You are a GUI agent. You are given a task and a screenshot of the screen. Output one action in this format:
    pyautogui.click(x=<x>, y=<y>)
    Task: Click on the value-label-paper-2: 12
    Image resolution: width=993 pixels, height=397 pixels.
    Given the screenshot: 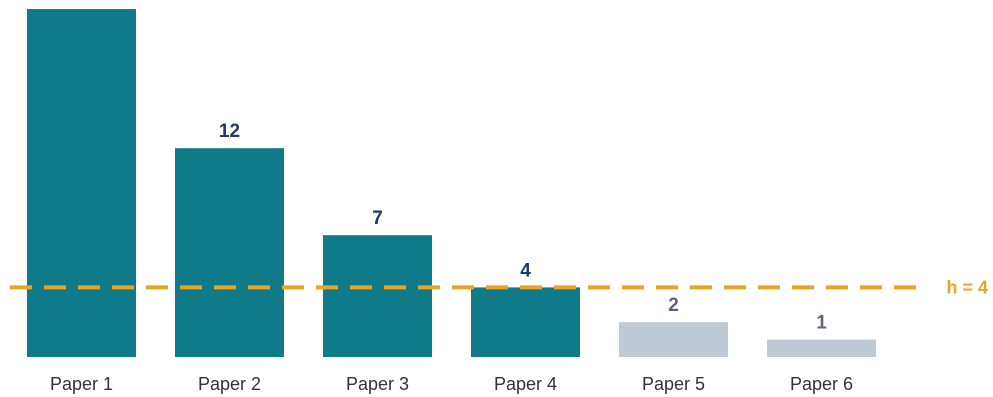 What is the action you would take?
    pyautogui.click(x=229, y=131)
    